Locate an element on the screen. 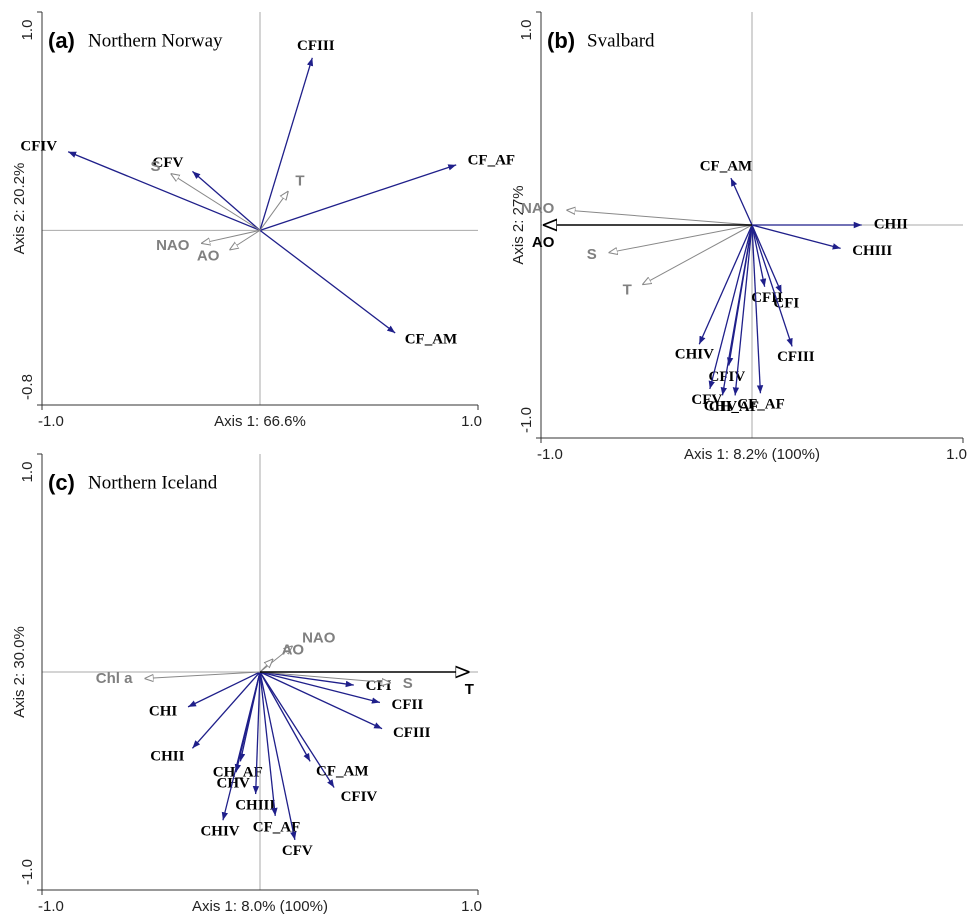  panel-title: Northern Iceland is located at coordinates (153, 482).